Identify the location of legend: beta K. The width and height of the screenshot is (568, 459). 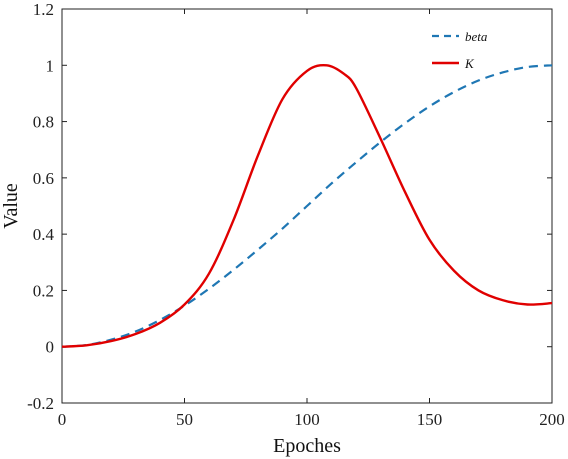
(460, 50).